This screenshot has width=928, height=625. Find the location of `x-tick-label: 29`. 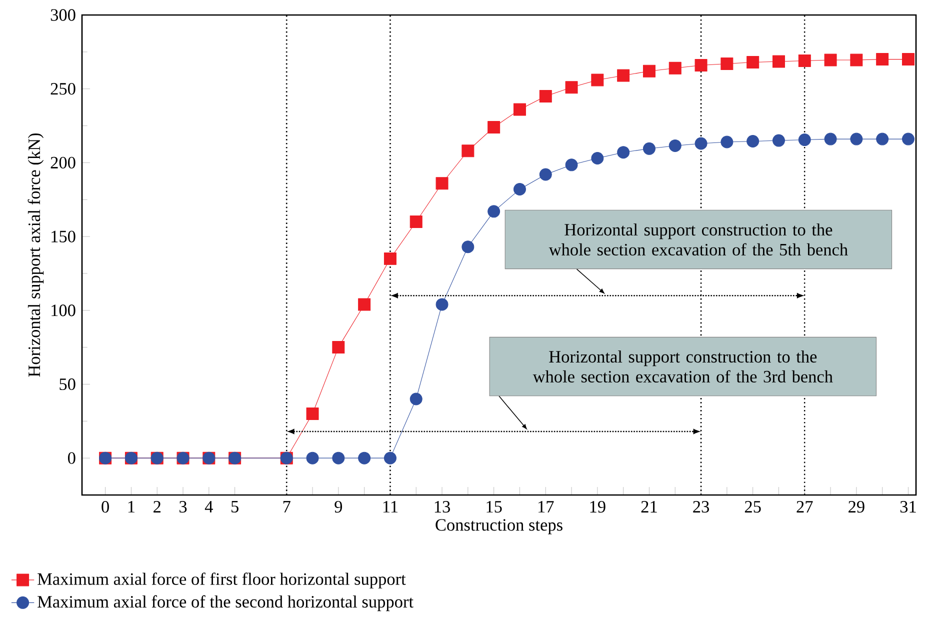

x-tick-label: 29 is located at coordinates (856, 507).